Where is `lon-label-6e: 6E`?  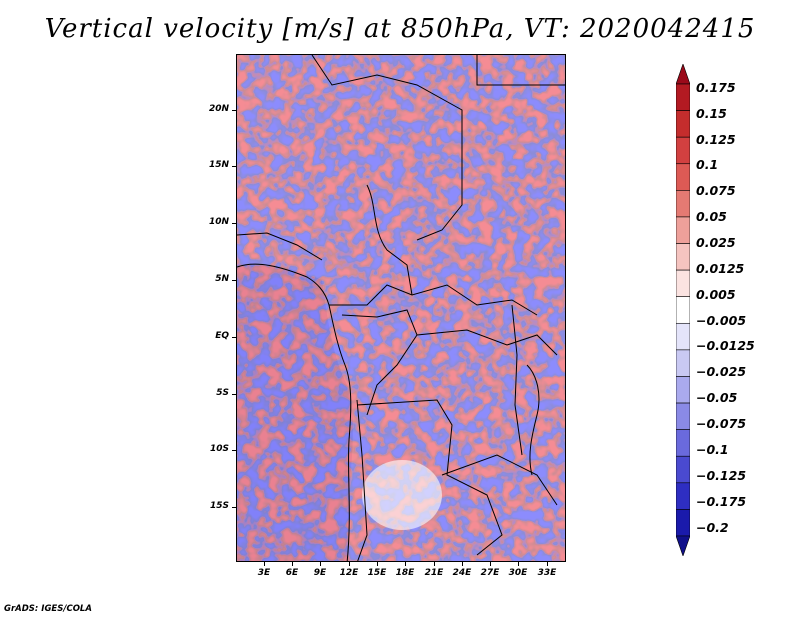
lon-label-6e: 6E is located at coordinates (292, 573).